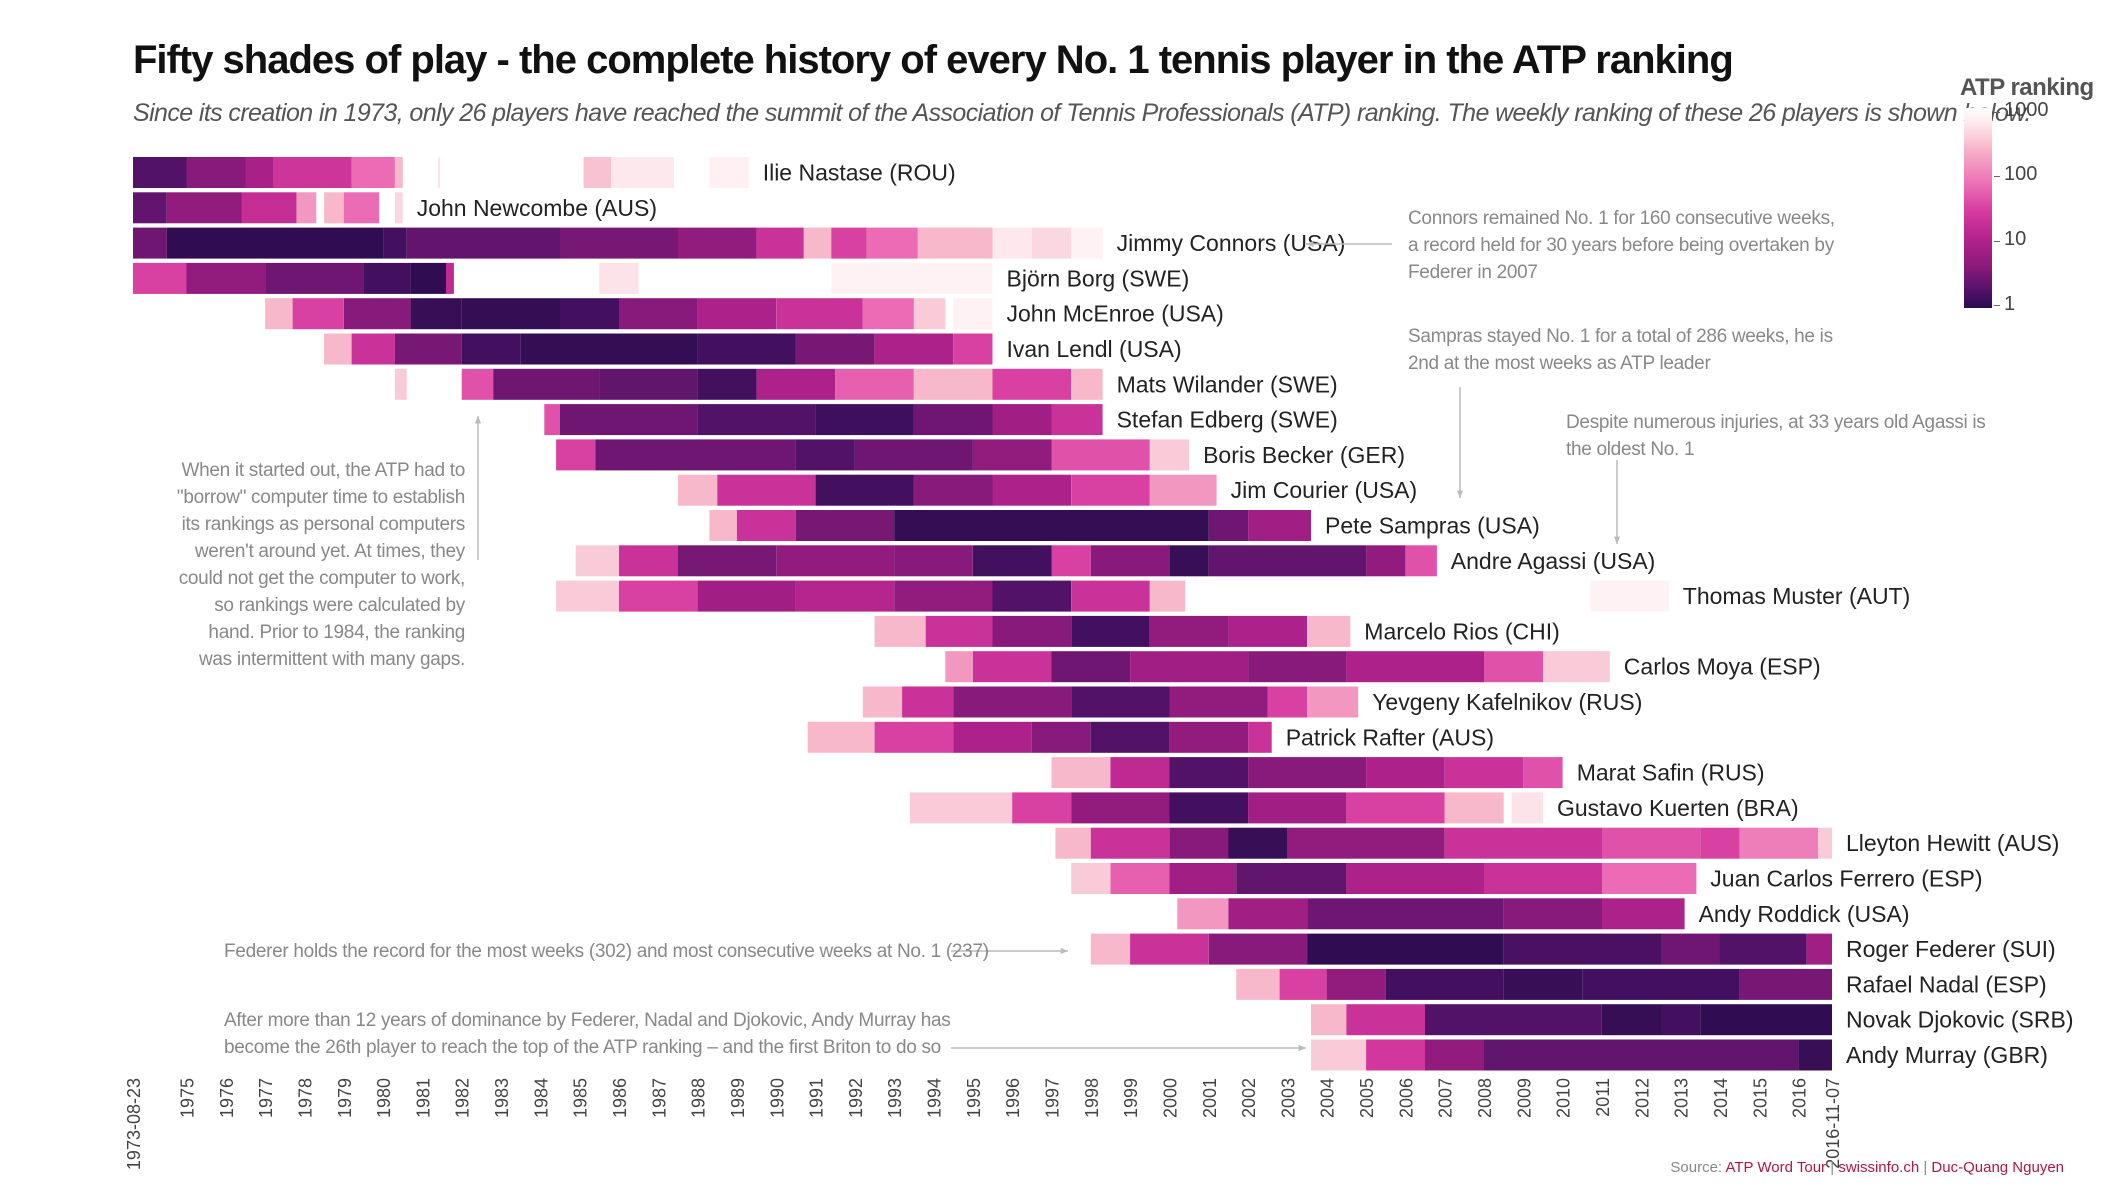 The image size is (2112, 1186). What do you see at coordinates (1092, 1098) in the screenshot?
I see `x-tick-label: 1998` at bounding box center [1092, 1098].